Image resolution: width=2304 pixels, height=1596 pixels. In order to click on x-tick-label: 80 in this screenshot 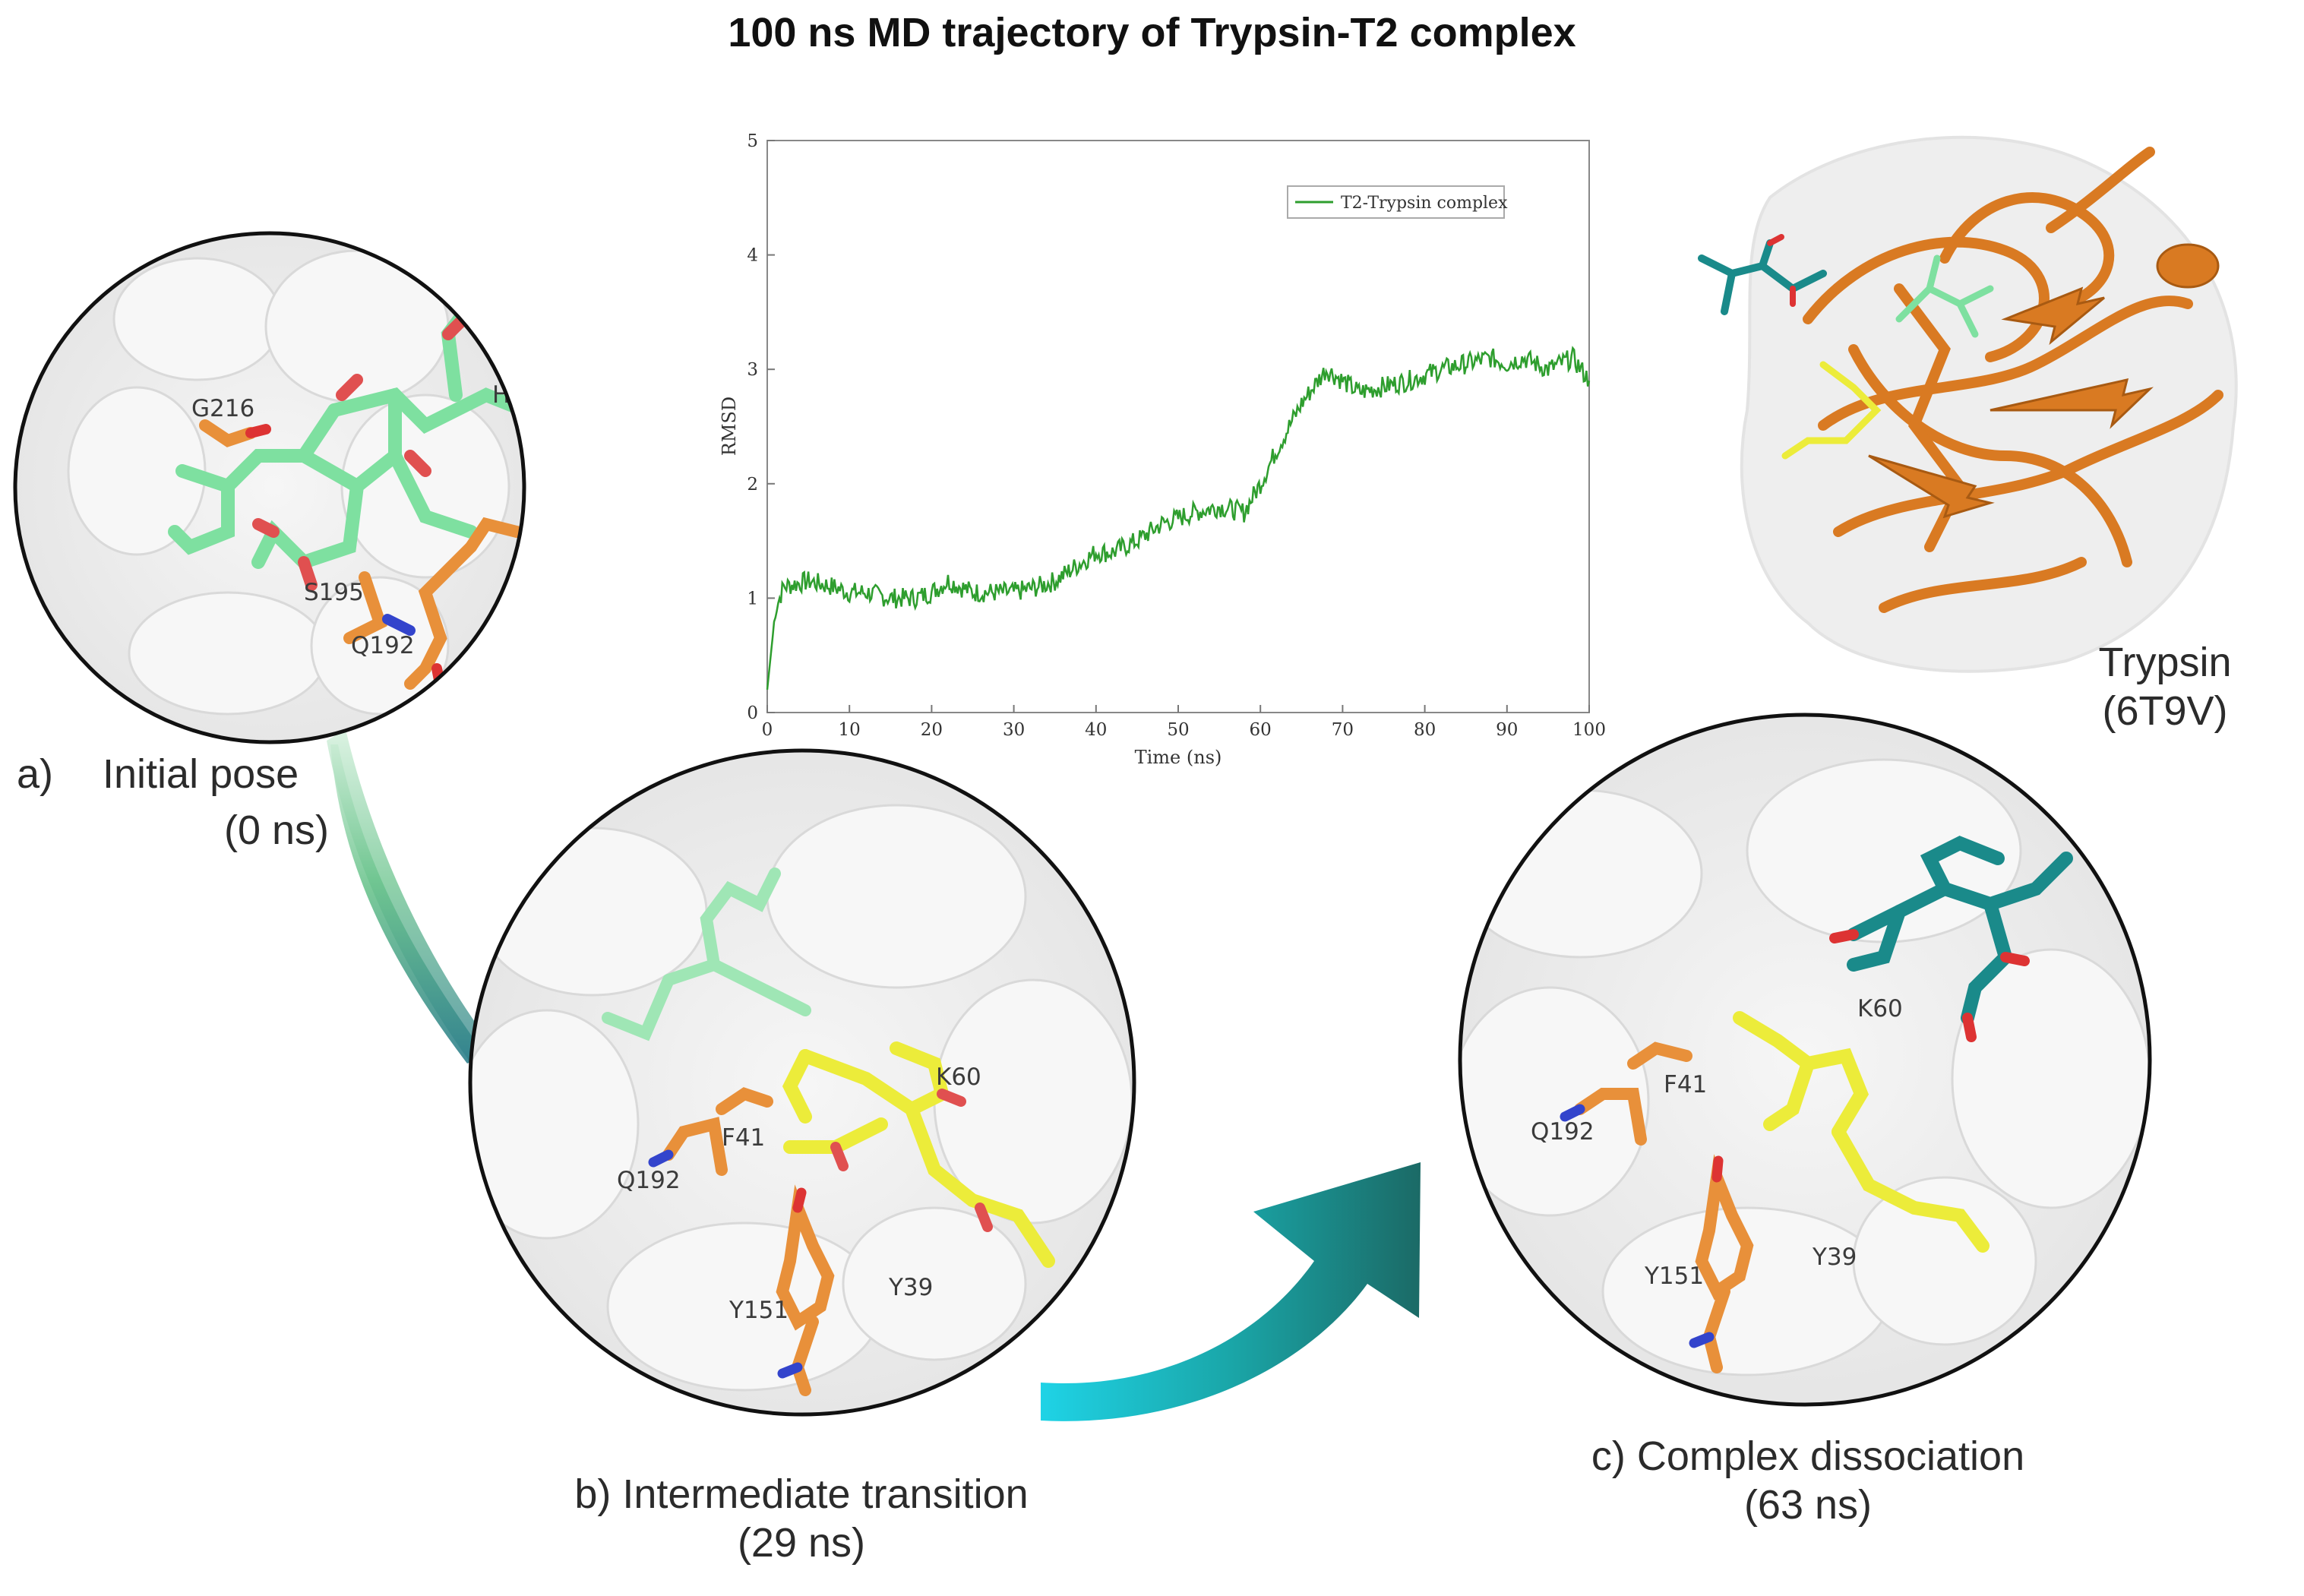, I will do `click(1425, 730)`.